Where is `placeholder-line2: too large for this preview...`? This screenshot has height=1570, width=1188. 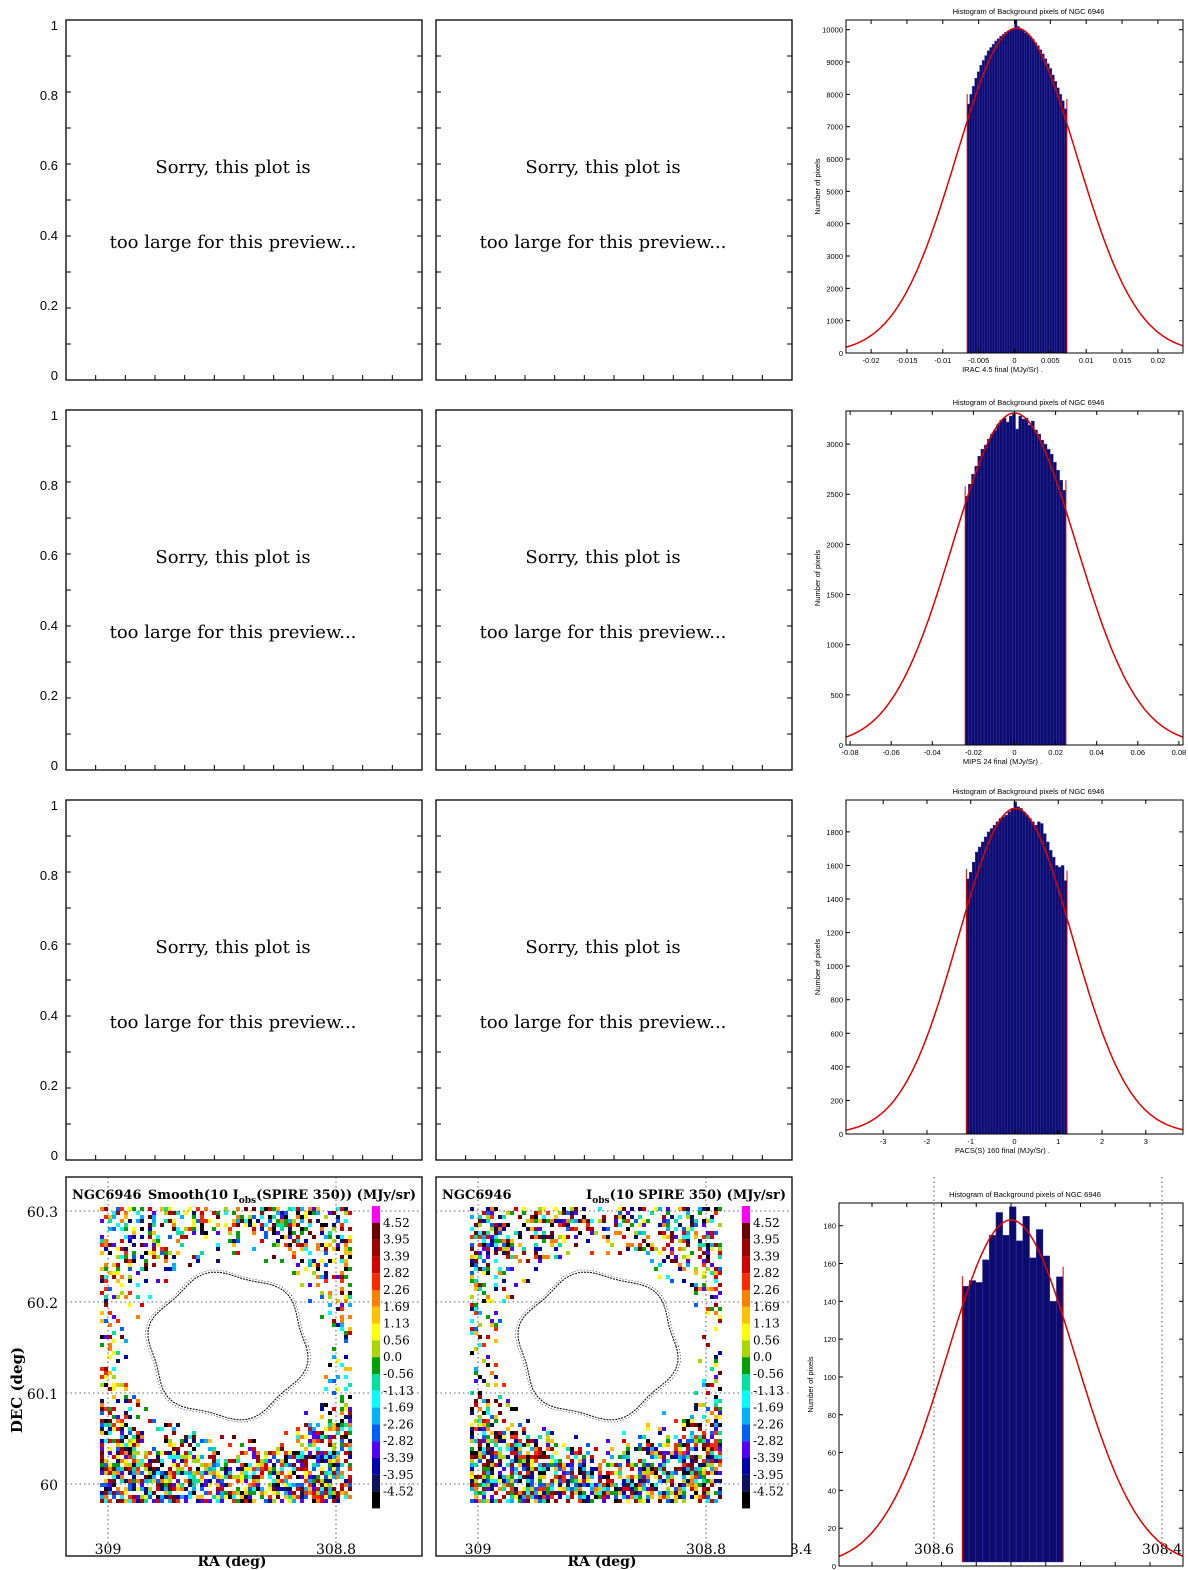
placeholder-line2: too large for this preview... is located at coordinates (603, 242).